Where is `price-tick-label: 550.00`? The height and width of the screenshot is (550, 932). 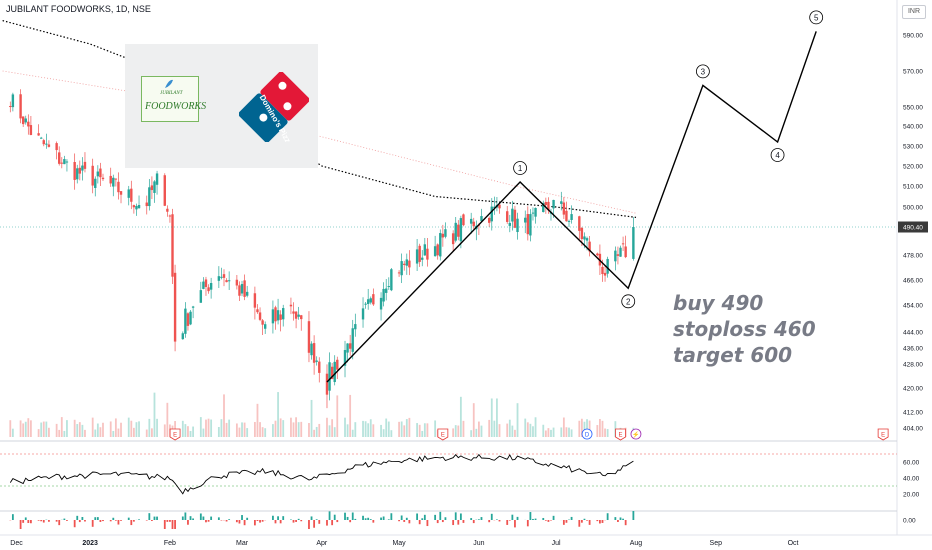
price-tick-label: 550.00 is located at coordinates (913, 108).